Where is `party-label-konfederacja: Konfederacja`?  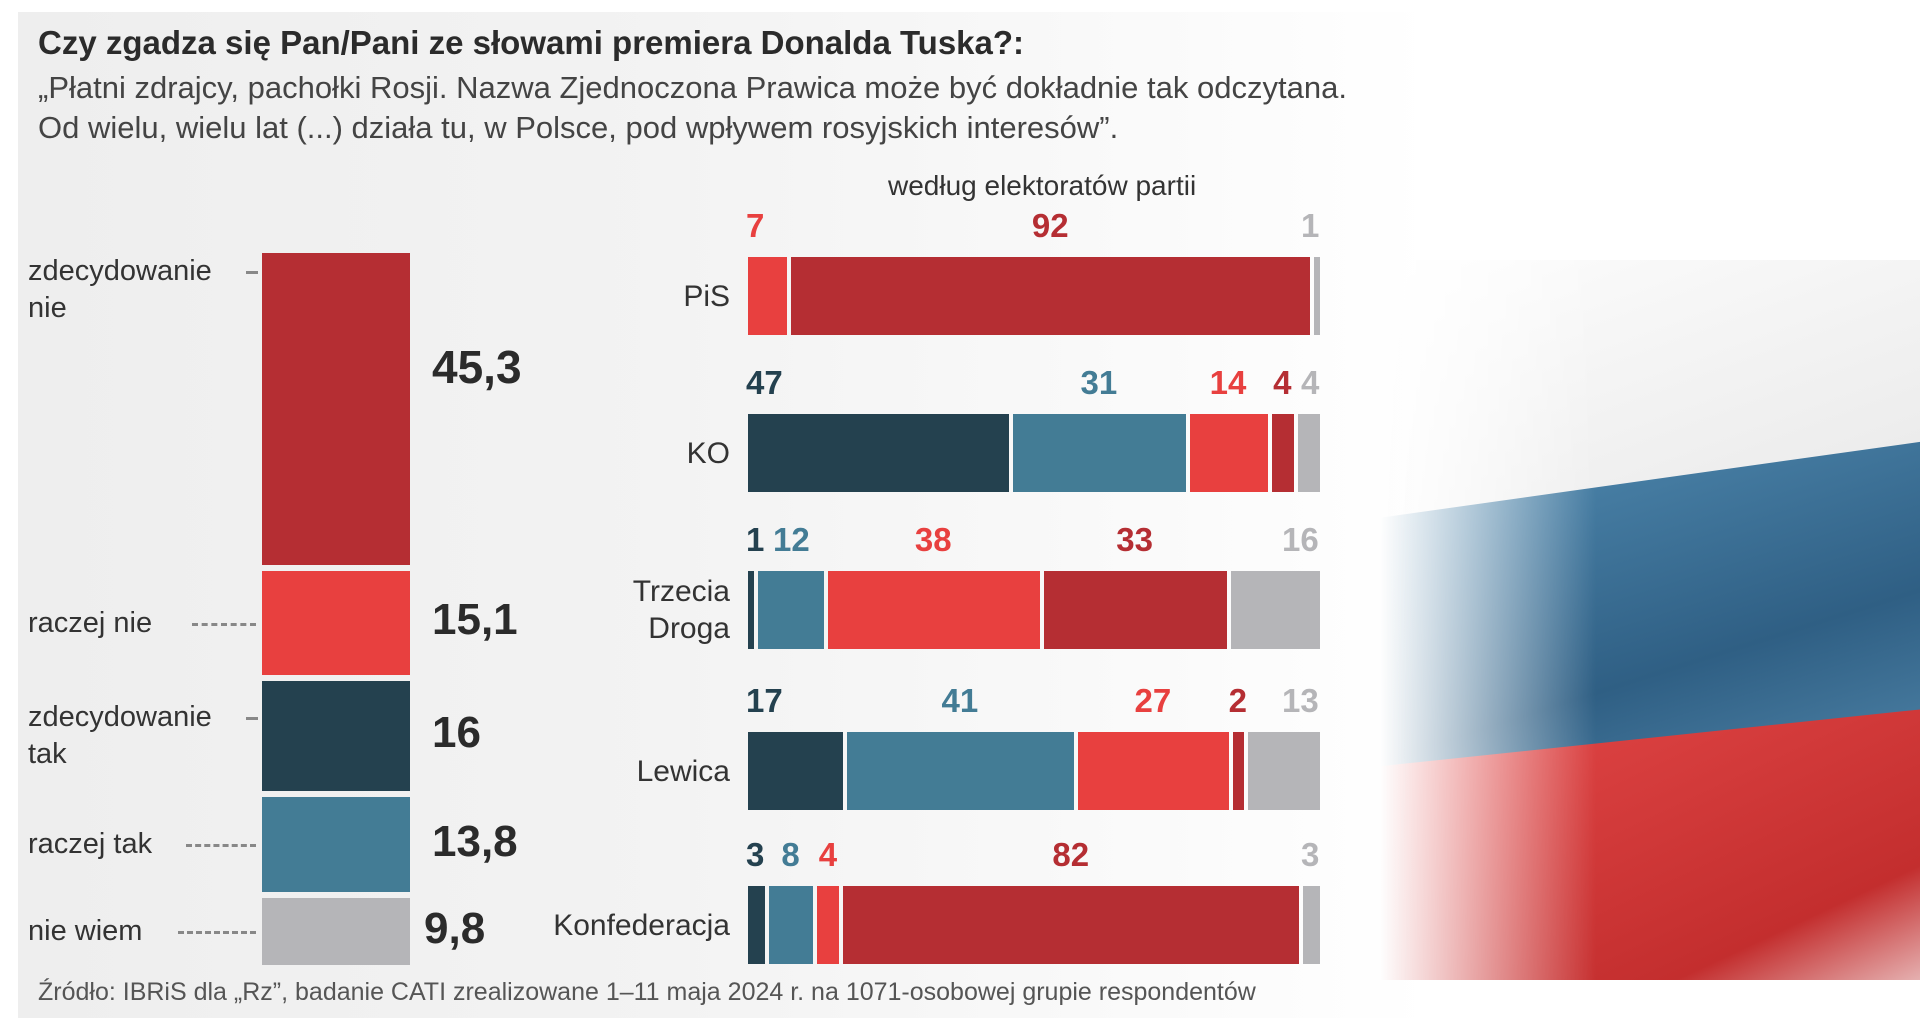
party-label-konfederacja: Konfederacja is located at coordinates (641, 925).